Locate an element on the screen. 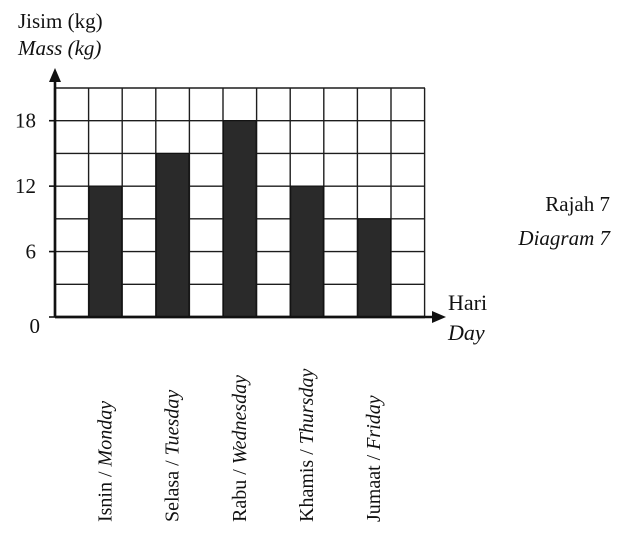 The width and height of the screenshot is (628, 536). x-category-label: Selasa / Tuesday is located at coordinates (173, 456).